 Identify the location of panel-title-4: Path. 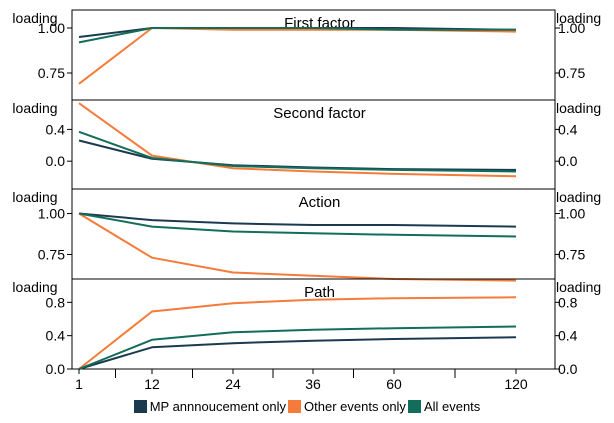
(319, 292).